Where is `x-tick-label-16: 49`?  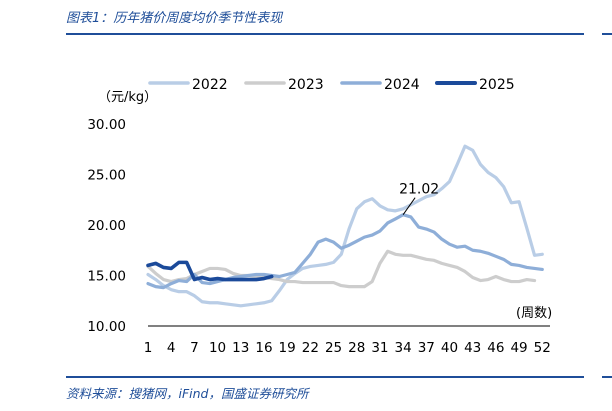
x-tick-label-16: 49 is located at coordinates (518, 348).